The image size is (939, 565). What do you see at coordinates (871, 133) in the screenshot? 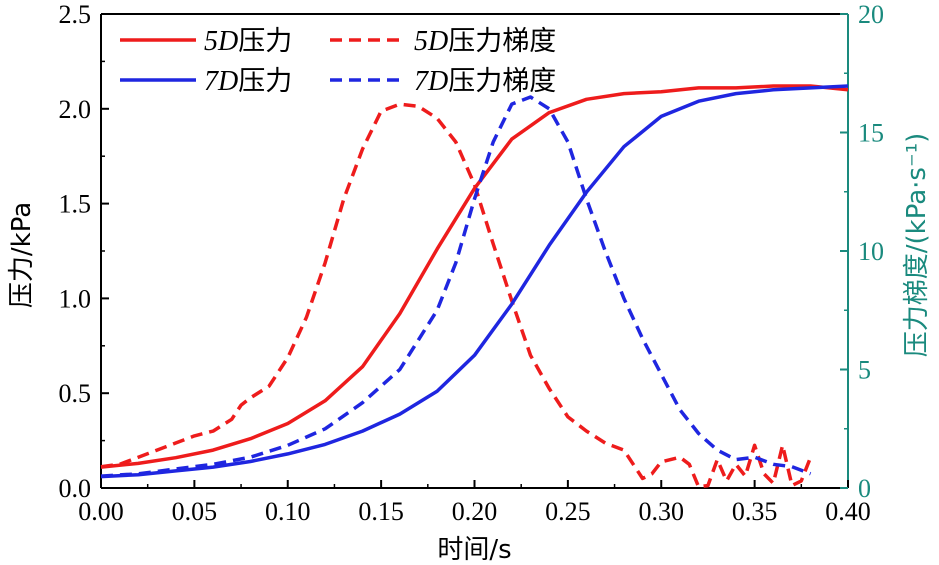
I see `y2-tick-label: 15` at bounding box center [871, 133].